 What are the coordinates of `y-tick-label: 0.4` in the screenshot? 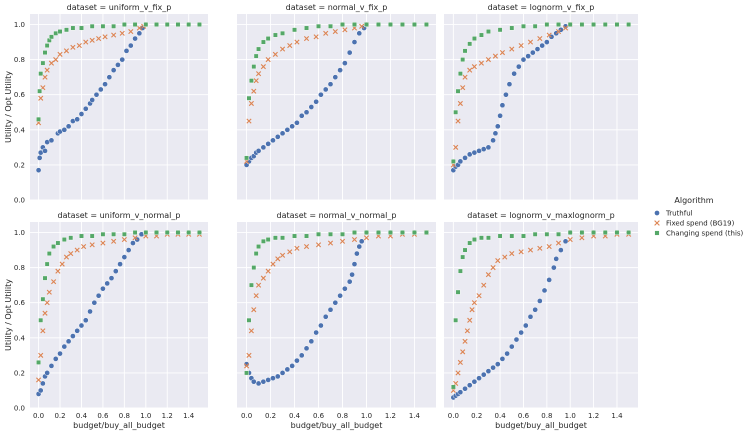 It's located at (20, 338).